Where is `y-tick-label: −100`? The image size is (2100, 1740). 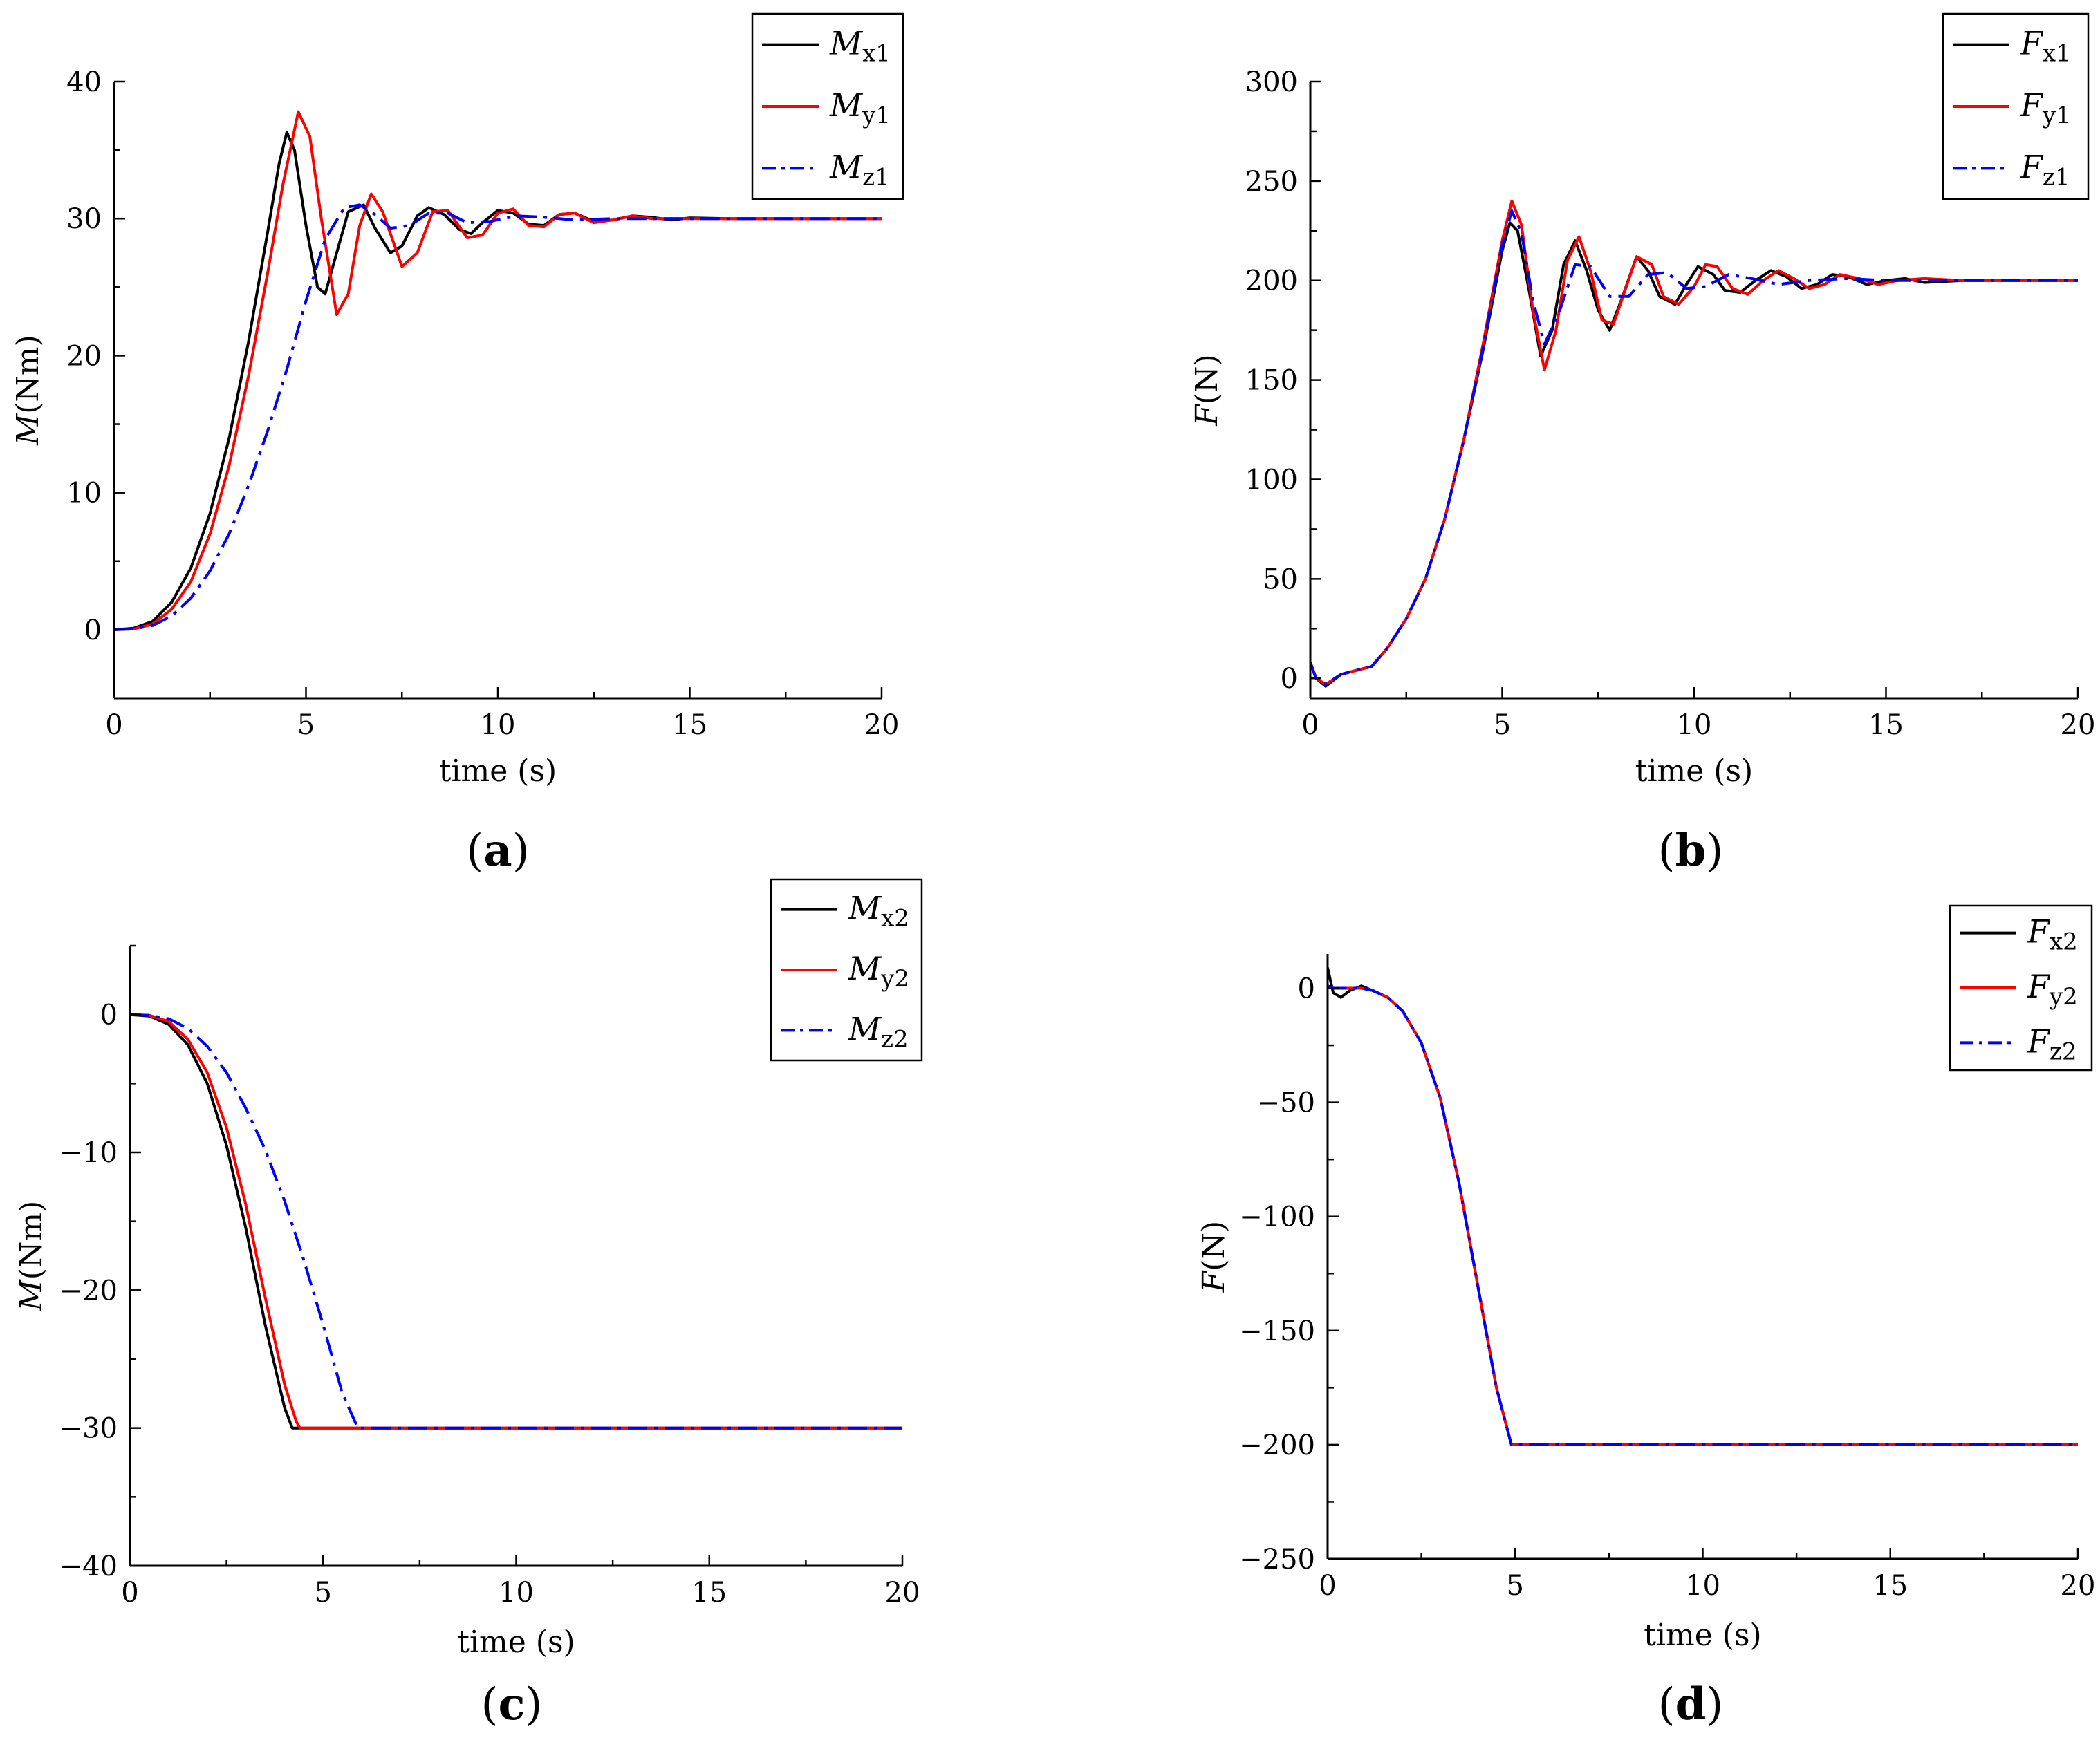
y-tick-label: −100 is located at coordinates (1277, 1217).